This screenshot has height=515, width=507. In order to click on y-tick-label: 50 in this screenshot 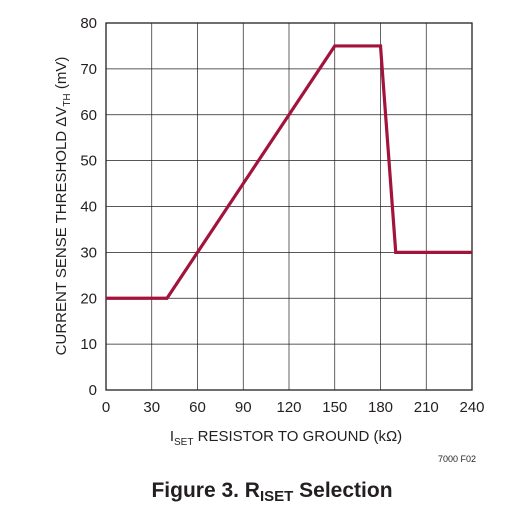, I will do `click(88, 161)`.